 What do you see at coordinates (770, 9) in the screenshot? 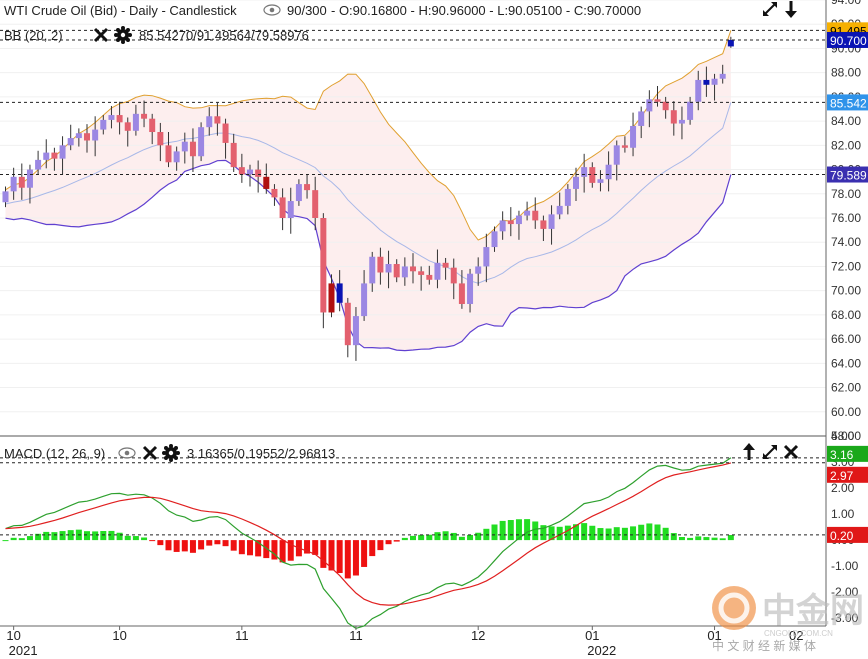
I see `price-expand-icon` at bounding box center [770, 9].